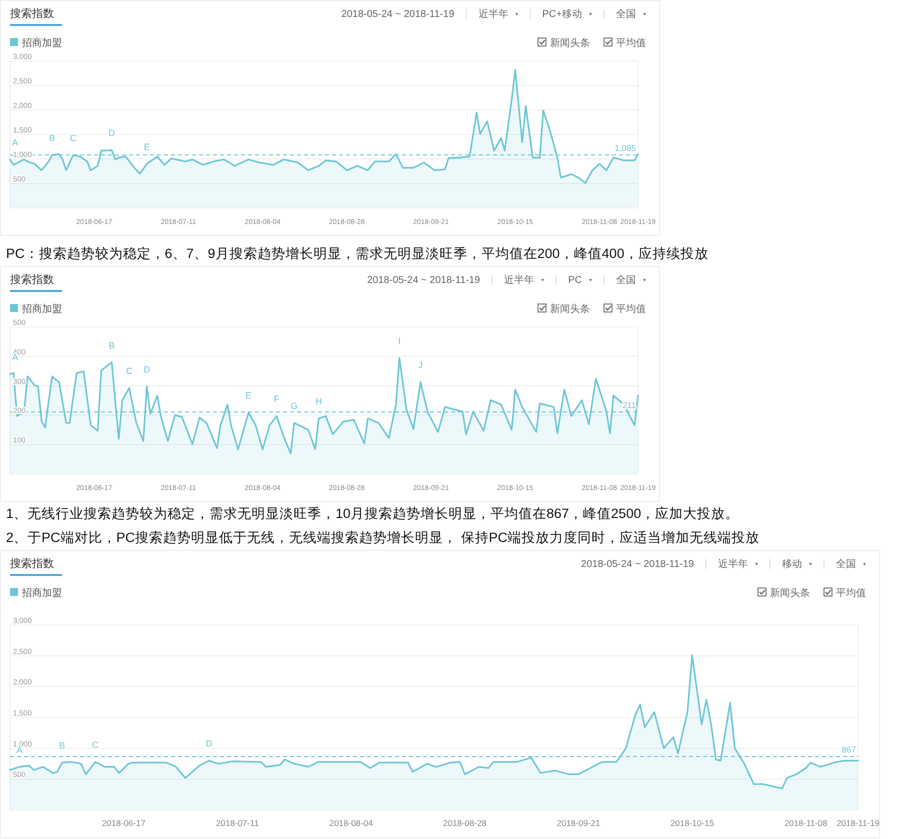 The height and width of the screenshot is (839, 909). Describe the element at coordinates (277, 399) in the screenshot. I see `annotation: F` at that location.